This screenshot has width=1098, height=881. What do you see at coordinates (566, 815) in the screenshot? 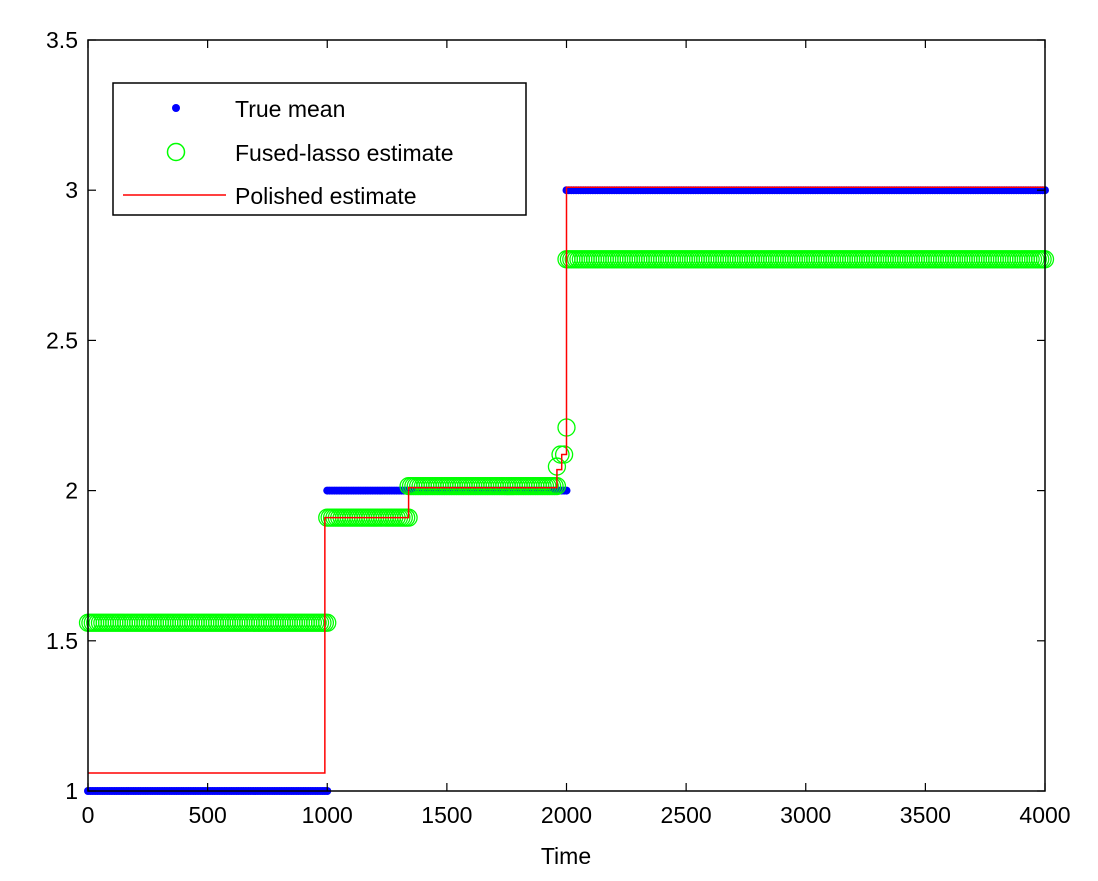
I see `x-tick-label: 2000` at bounding box center [566, 815].